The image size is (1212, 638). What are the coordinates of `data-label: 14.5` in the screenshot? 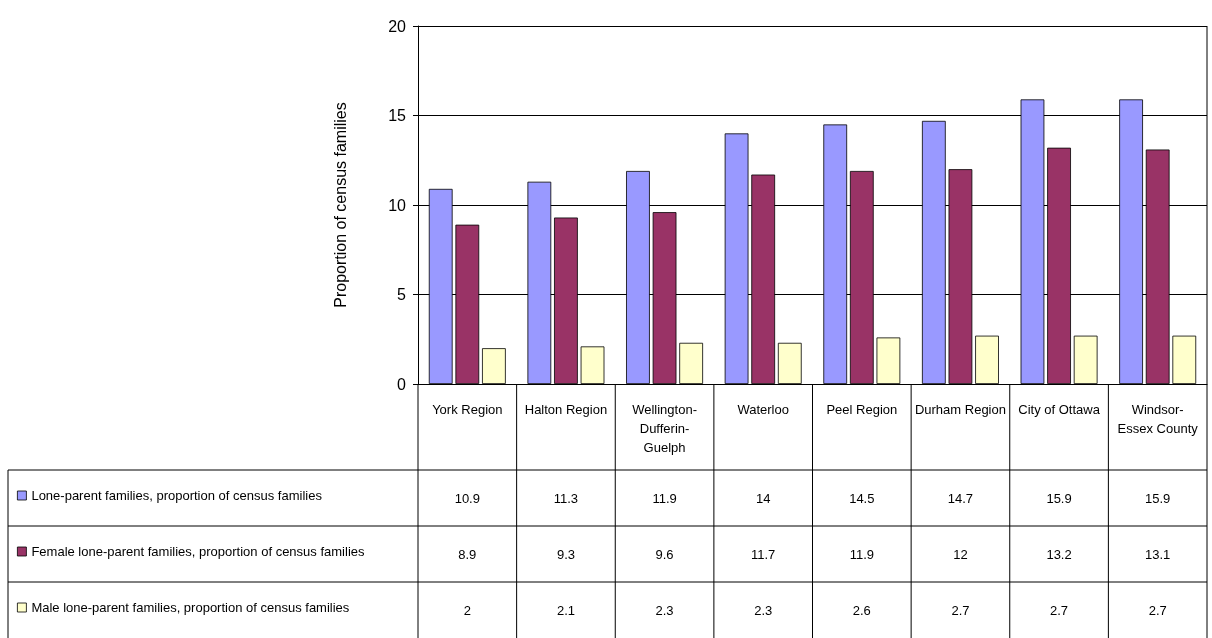 It's located at (862, 498).